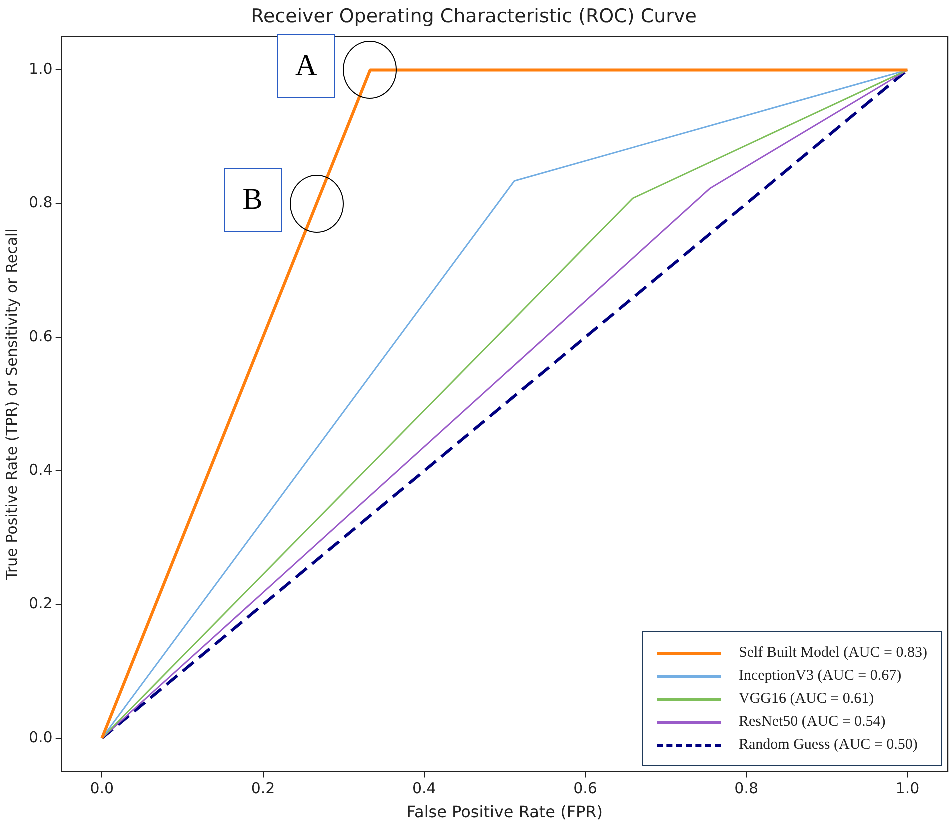 The height and width of the screenshot is (831, 950). What do you see at coordinates (746, 789) in the screenshot?
I see `x-tick-label: 0.8` at bounding box center [746, 789].